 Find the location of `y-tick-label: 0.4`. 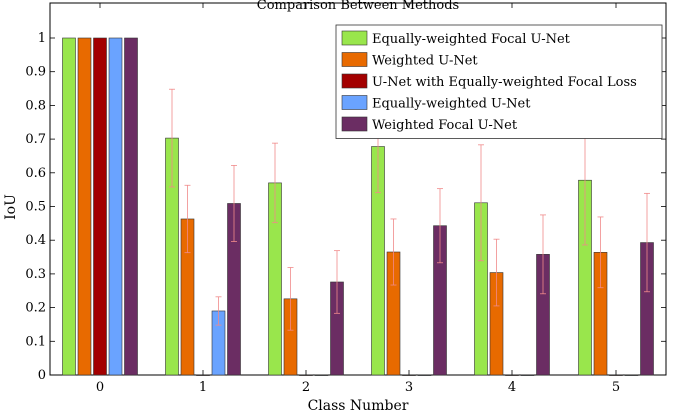

y-tick-label: 0.4 is located at coordinates (35, 240).